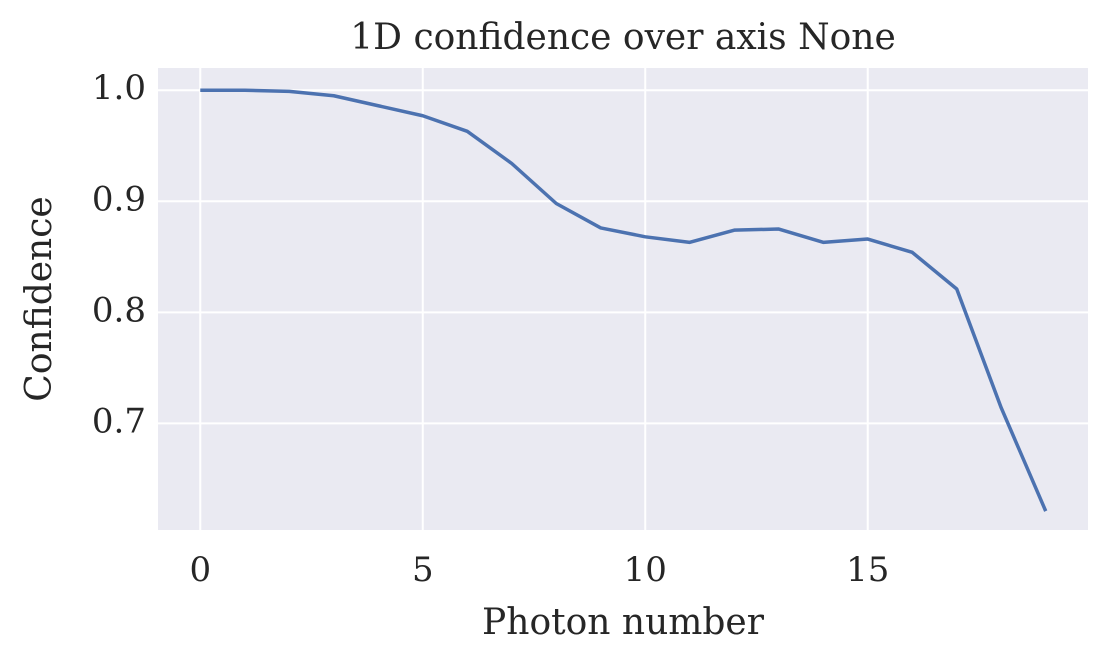 The height and width of the screenshot is (670, 1108). Describe the element at coordinates (39, 298) in the screenshot. I see `y-axis-label: Confidence` at that location.